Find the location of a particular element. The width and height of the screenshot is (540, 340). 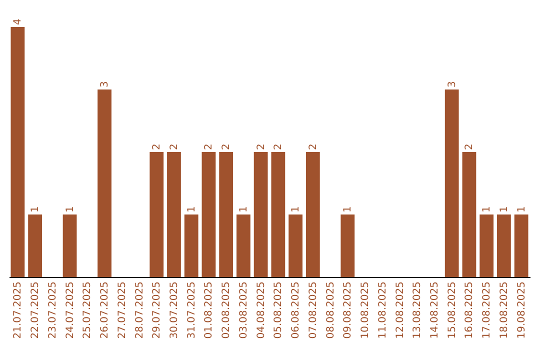

x-tick-label: 21.07.2025 is located at coordinates (18, 310).